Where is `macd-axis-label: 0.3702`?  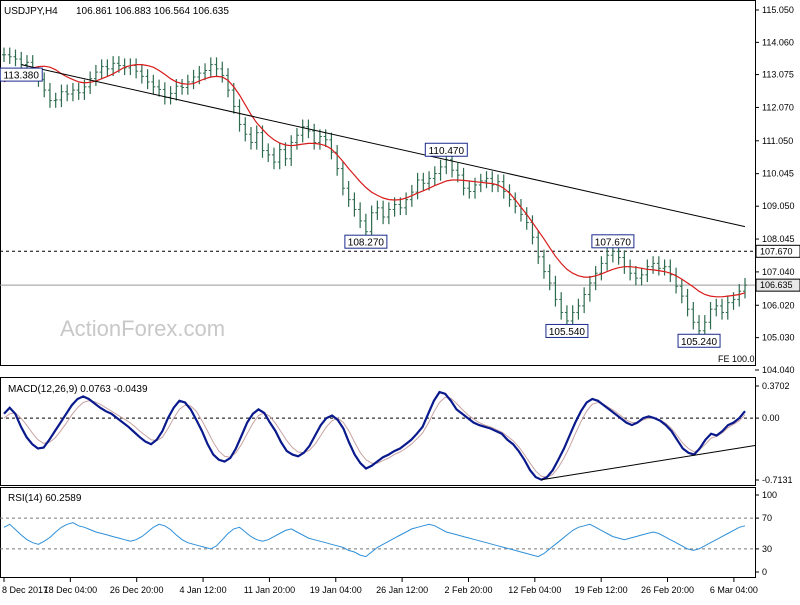 macd-axis-label: 0.3702 is located at coordinates (776, 386).